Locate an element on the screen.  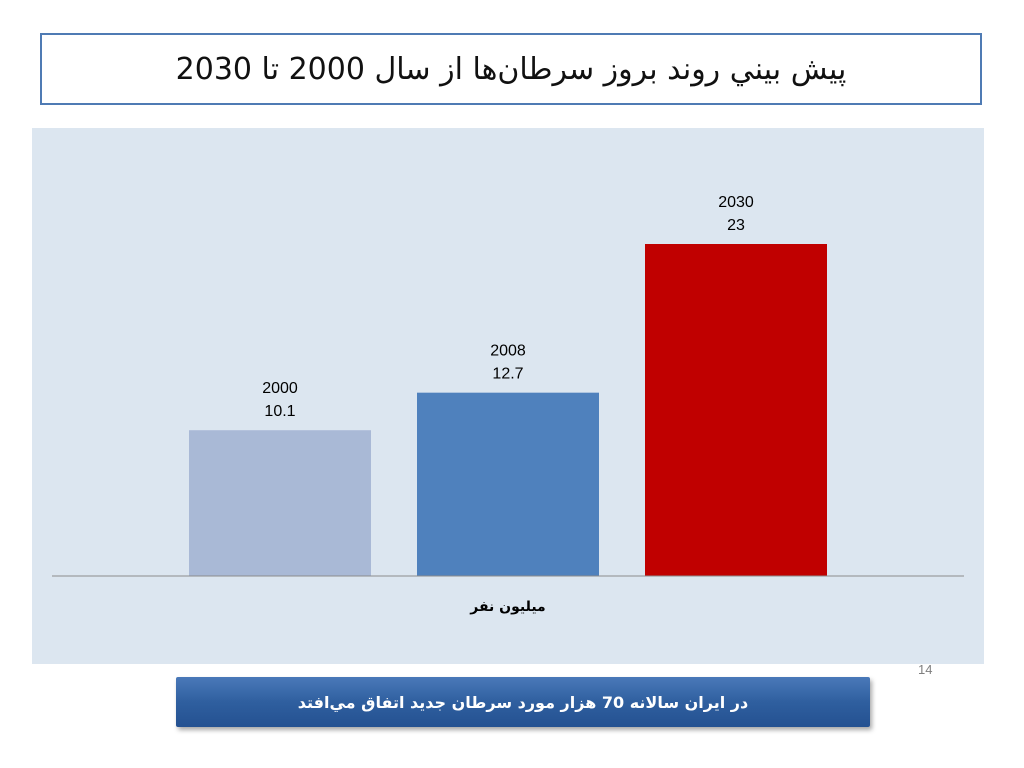
bar-2000 is located at coordinates (280, 503).